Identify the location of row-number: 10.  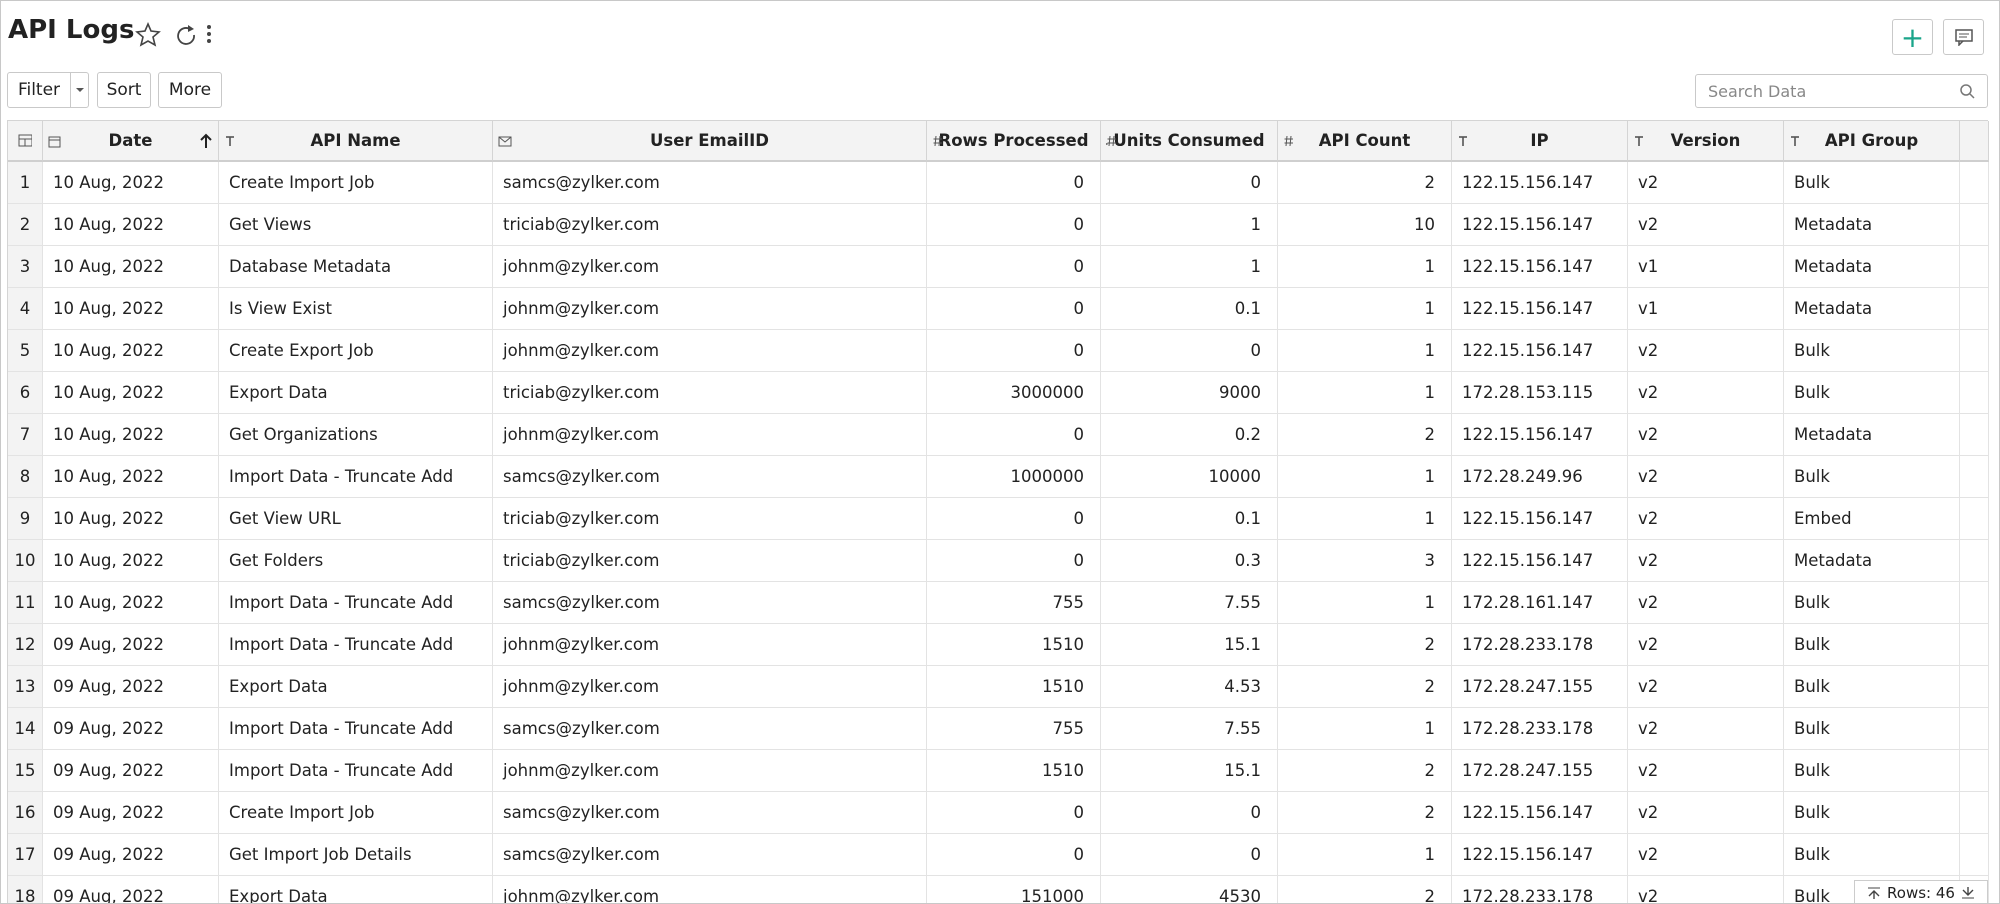
(25, 561).